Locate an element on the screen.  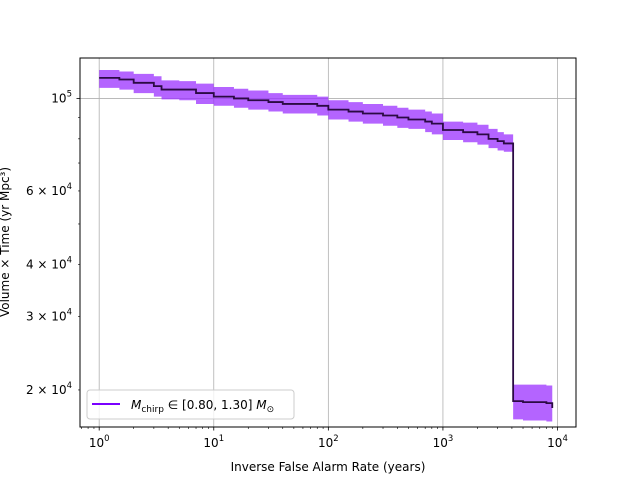
x-tick-label: 10² is located at coordinates (328, 442).